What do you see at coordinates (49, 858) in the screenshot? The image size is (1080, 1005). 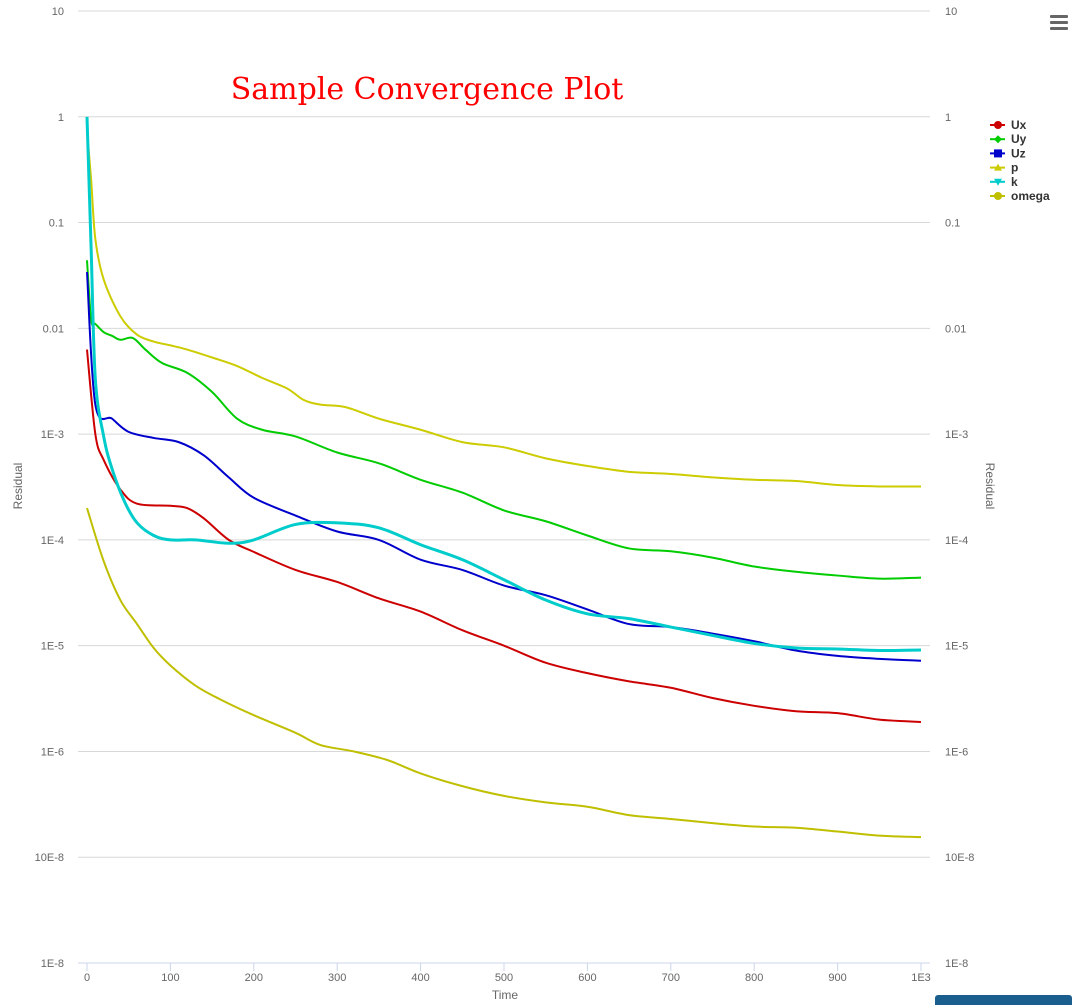 I see `y-tick-label: 10E-8` at bounding box center [49, 858].